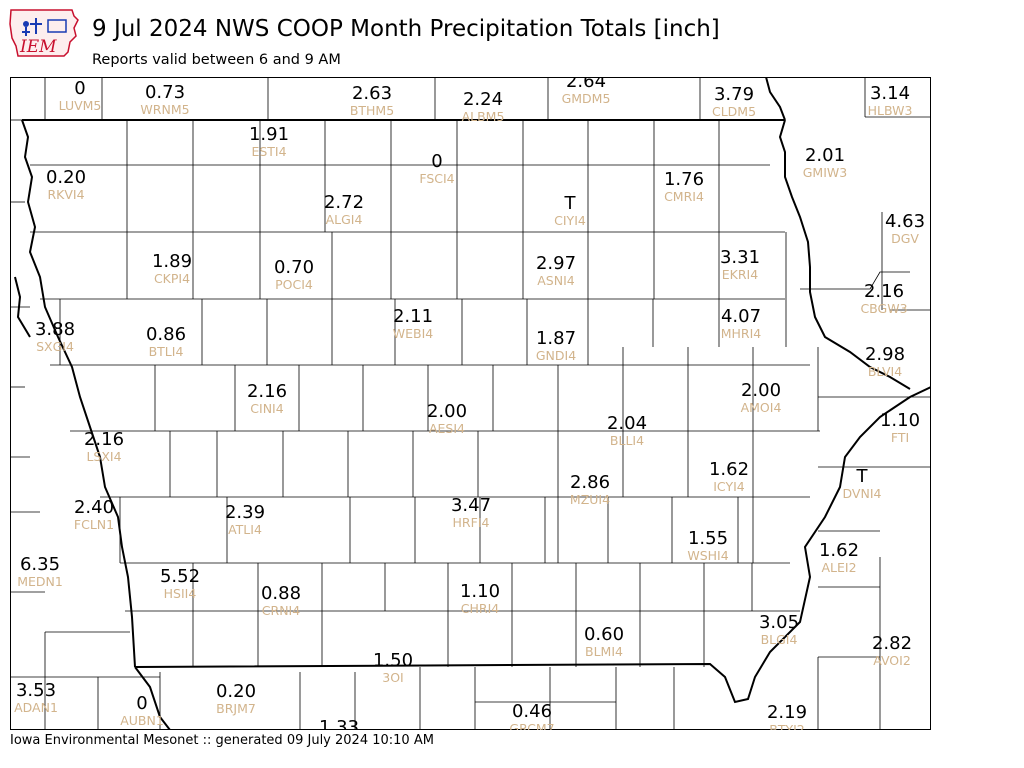 The width and height of the screenshot is (1024, 768). What do you see at coordinates (142, 720) in the screenshot?
I see `station-id: AUBN1` at bounding box center [142, 720].